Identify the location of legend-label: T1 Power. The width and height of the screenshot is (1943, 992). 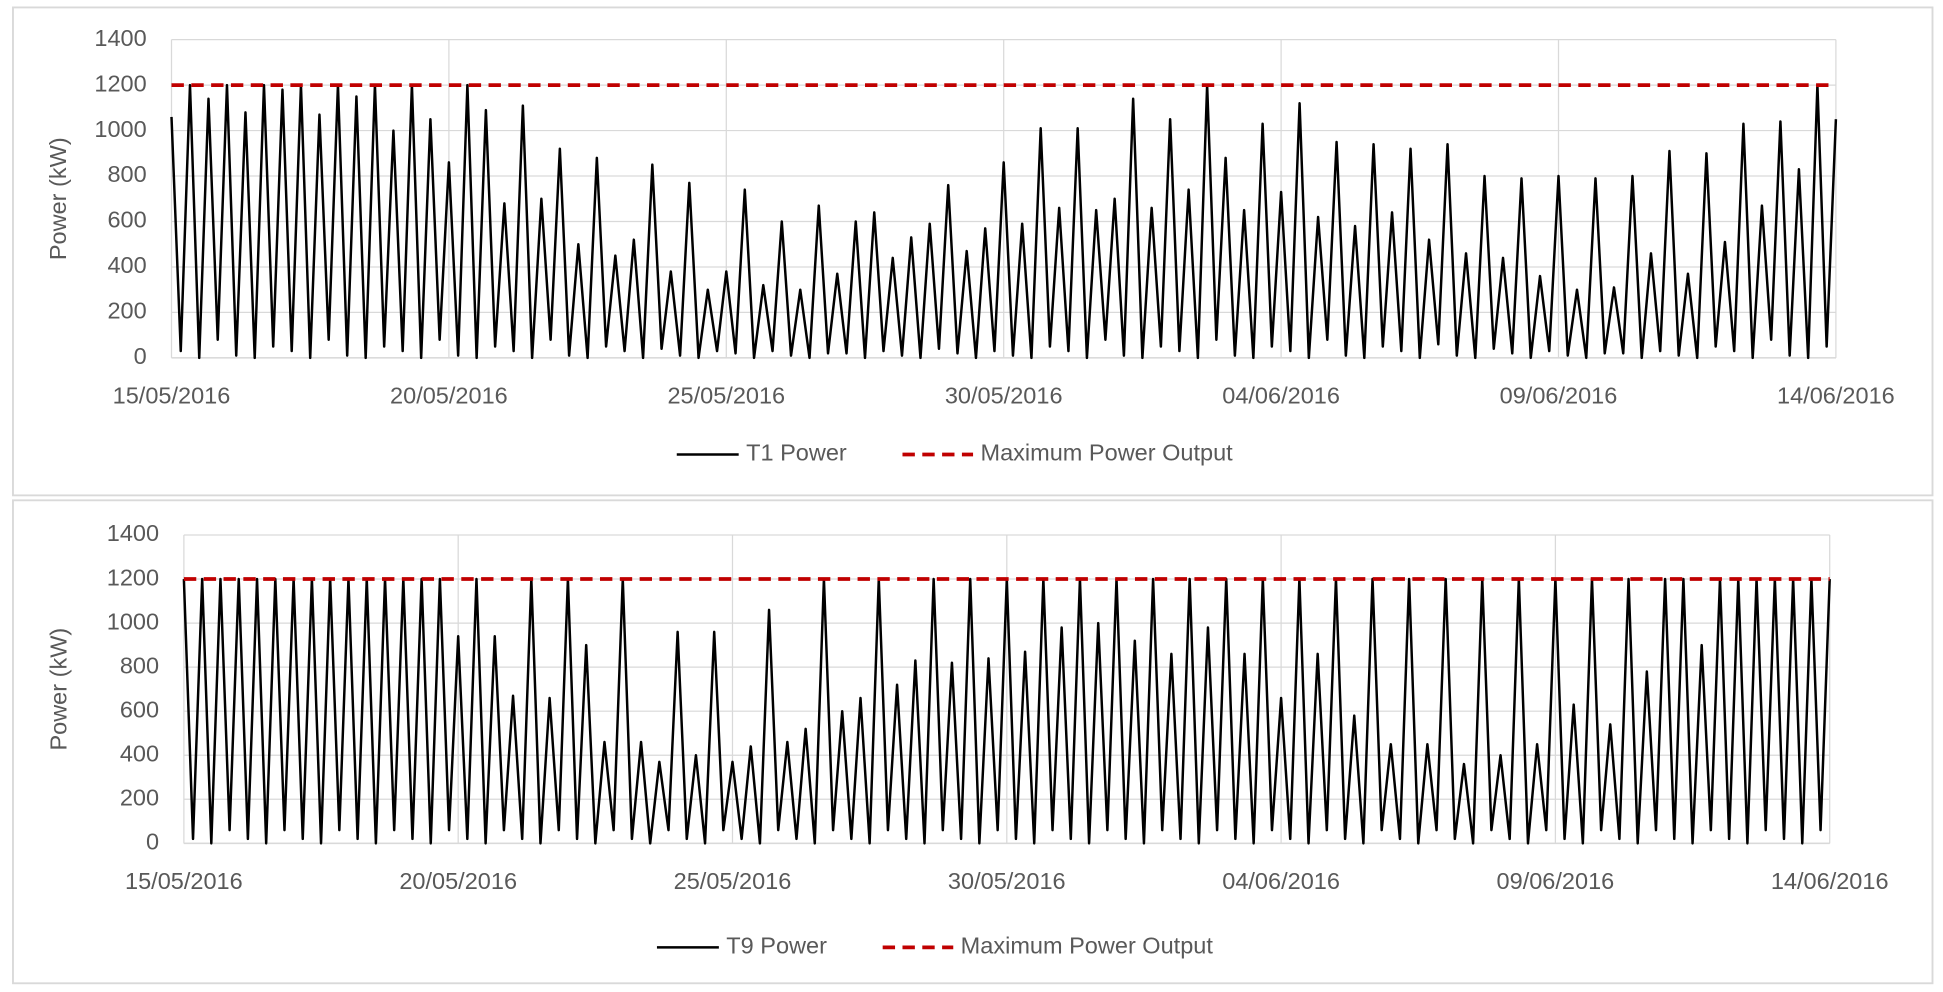
(796, 453).